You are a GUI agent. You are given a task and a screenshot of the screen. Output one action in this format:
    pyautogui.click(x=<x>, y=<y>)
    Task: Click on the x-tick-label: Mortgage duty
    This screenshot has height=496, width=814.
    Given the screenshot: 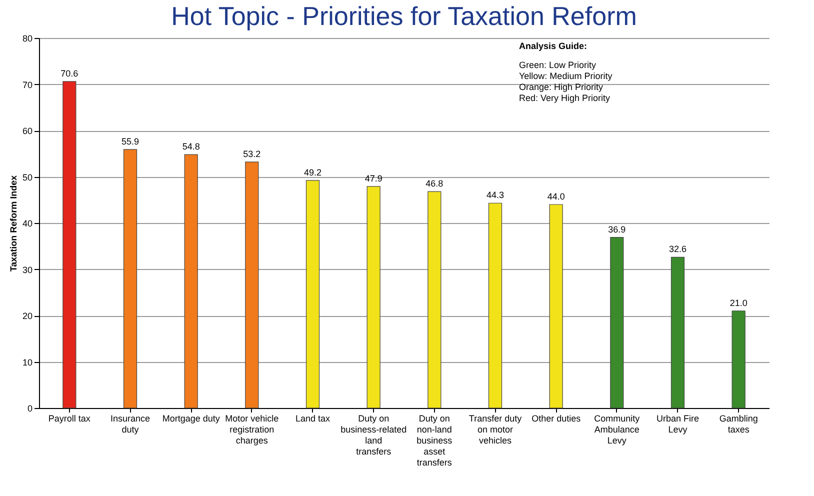 What is the action you would take?
    pyautogui.click(x=191, y=419)
    